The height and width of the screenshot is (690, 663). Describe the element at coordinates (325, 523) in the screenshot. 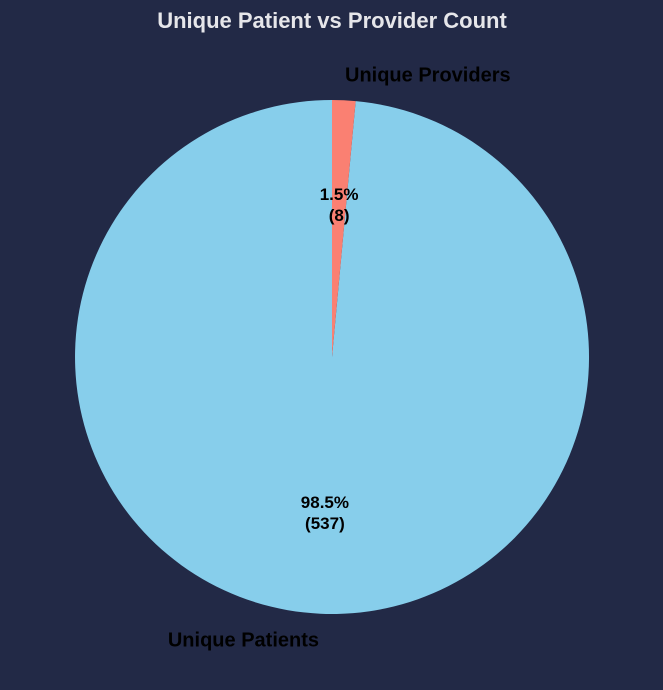

I see `count-label-0: (537)` at that location.